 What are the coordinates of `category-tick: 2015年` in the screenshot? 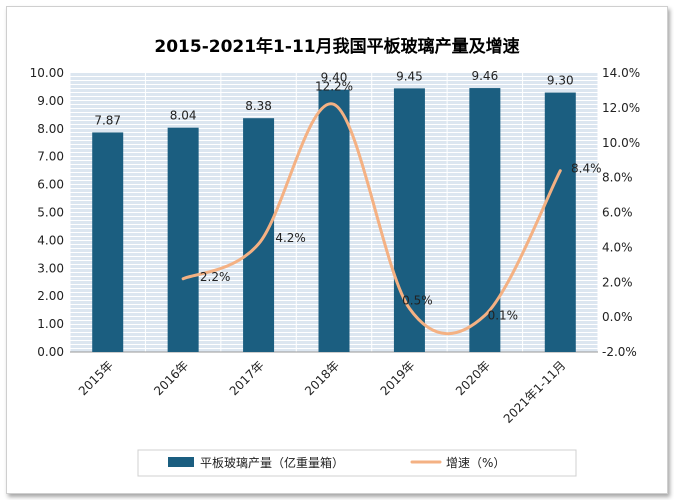 It's located at (96, 378).